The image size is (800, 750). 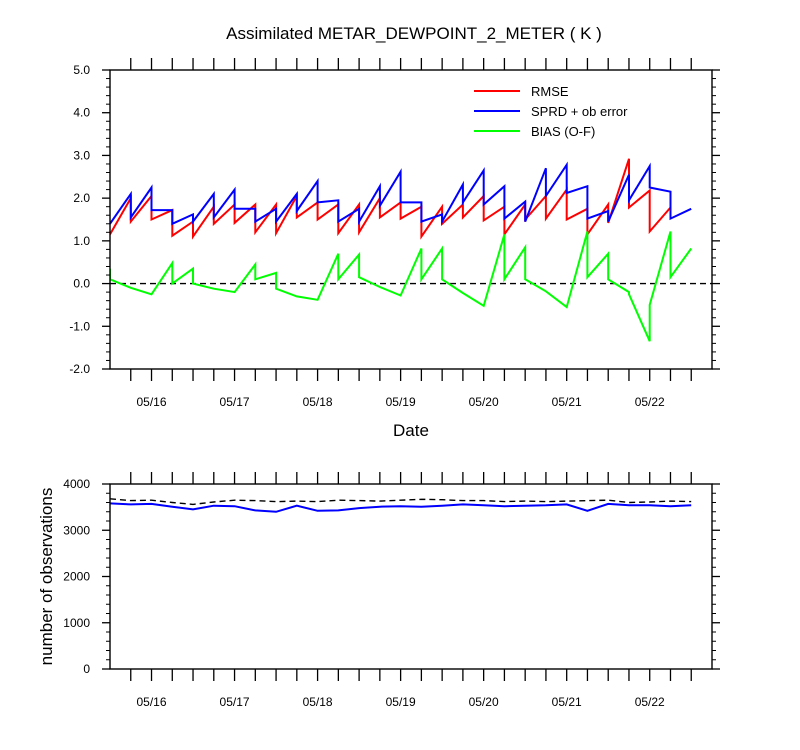 I want to click on chart-title: Assimilated METAR_DEWPOINT_2_METER ( K ), so click(x=414, y=33).